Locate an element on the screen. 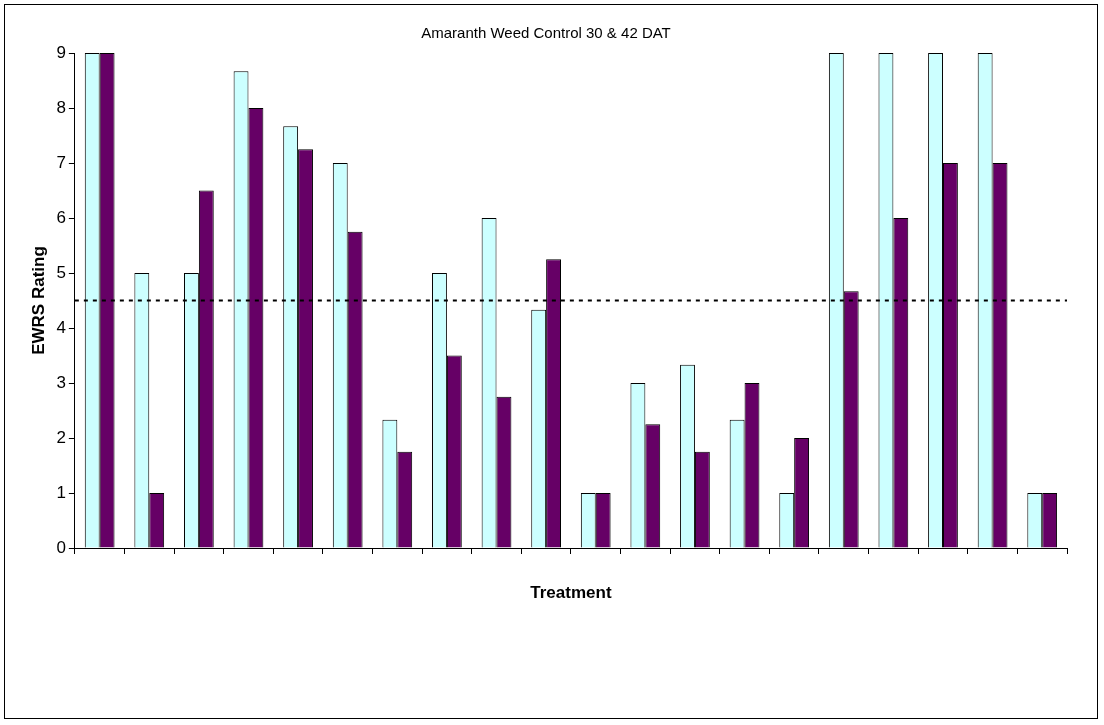  y-tick-label: 4 is located at coordinates (61, 327).